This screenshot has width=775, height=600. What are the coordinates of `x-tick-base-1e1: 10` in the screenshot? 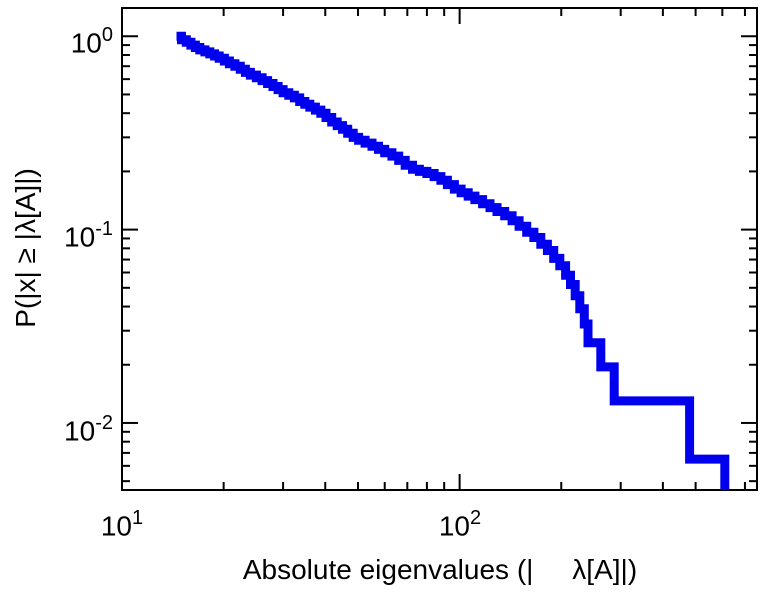 It's located at (116, 526).